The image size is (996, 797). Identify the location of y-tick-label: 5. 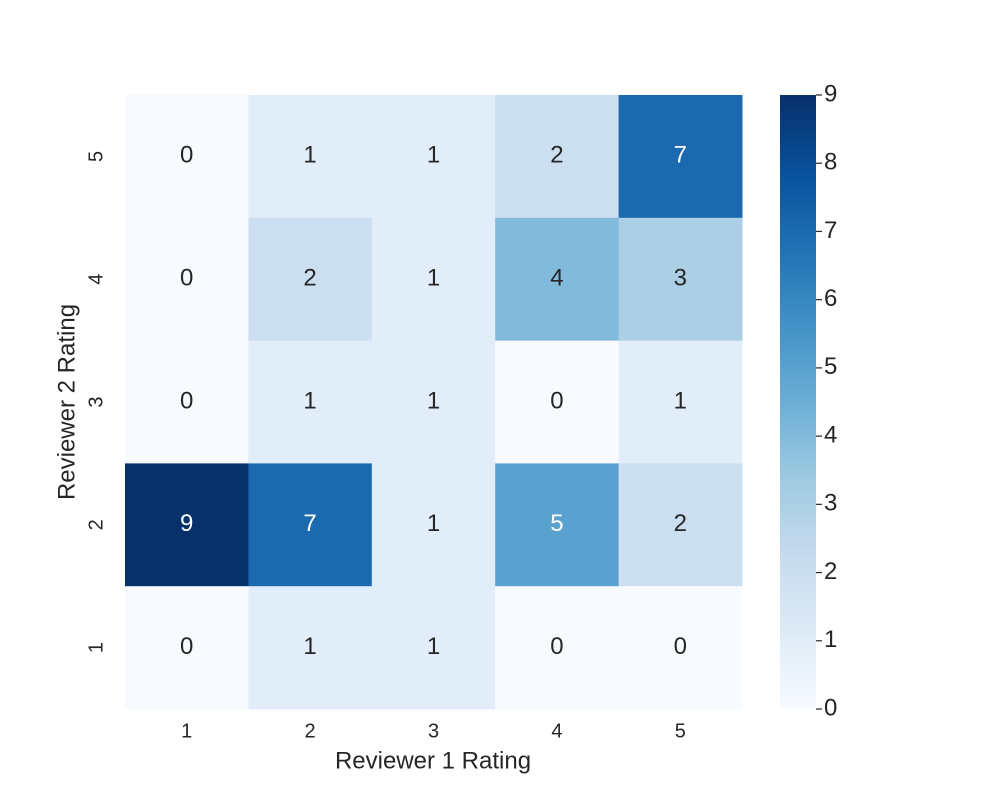
(96, 156).